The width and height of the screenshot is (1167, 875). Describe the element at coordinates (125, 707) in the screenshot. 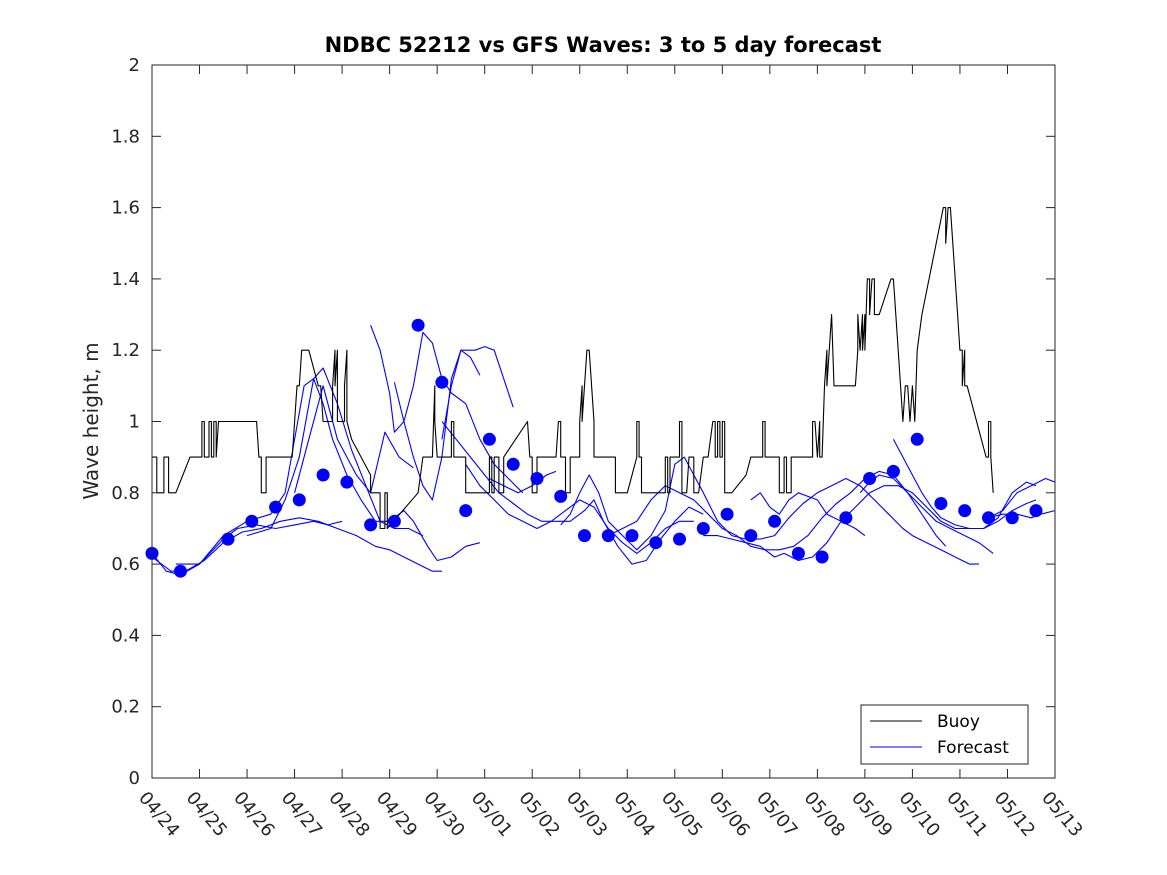

I see `y-tick-label: 0.2` at that location.